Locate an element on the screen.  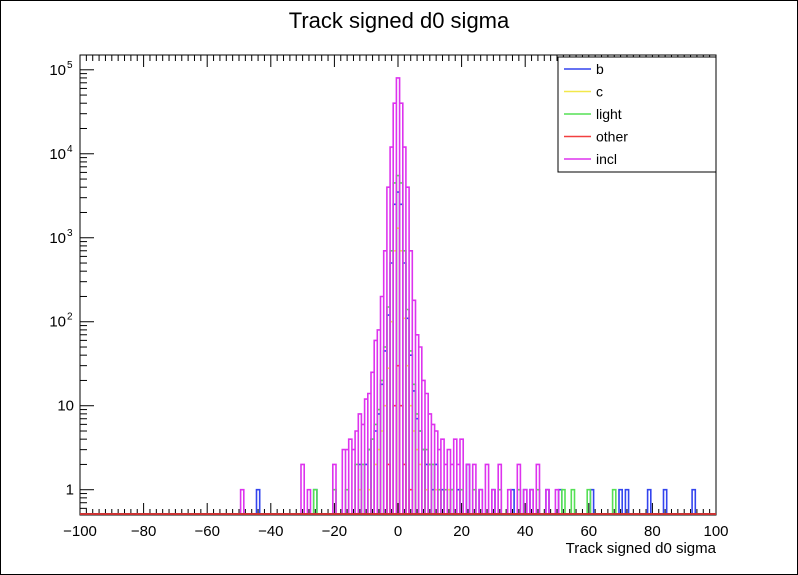
y-tick-exponent: 2 is located at coordinates (70, 317).